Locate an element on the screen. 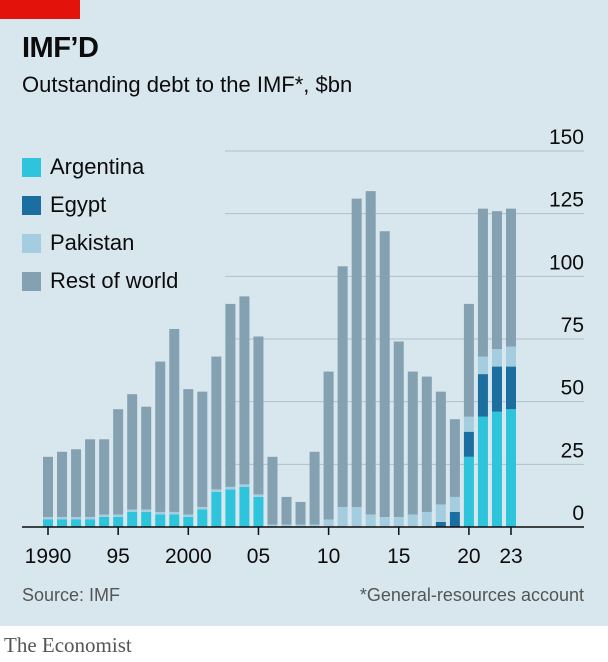 The height and width of the screenshot is (662, 608). bar-rest-2012 is located at coordinates (356, 352).